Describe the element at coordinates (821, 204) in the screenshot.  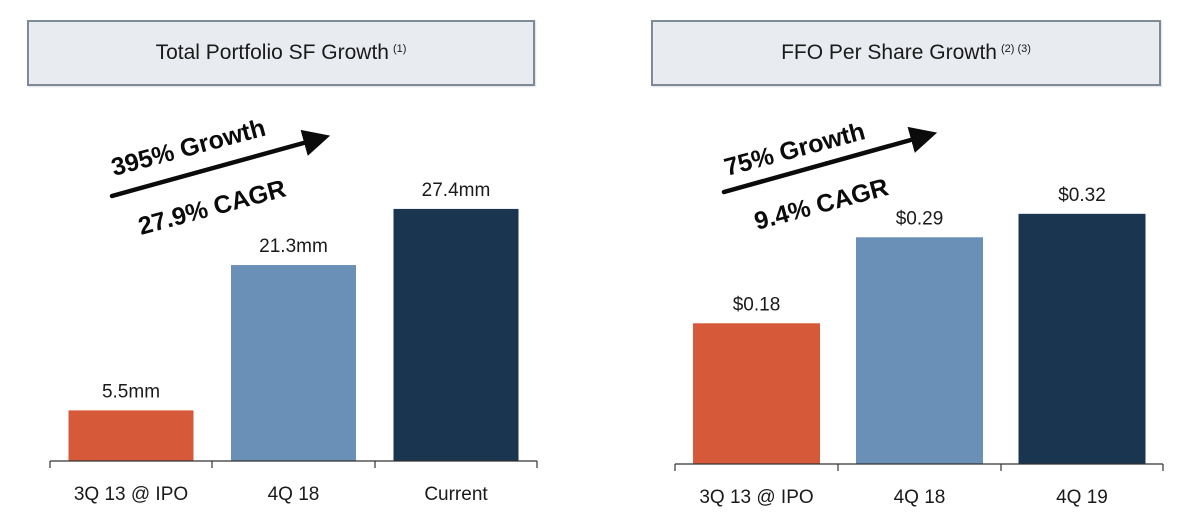
I see `cagr-annotation: 9.4% CAGR` at that location.